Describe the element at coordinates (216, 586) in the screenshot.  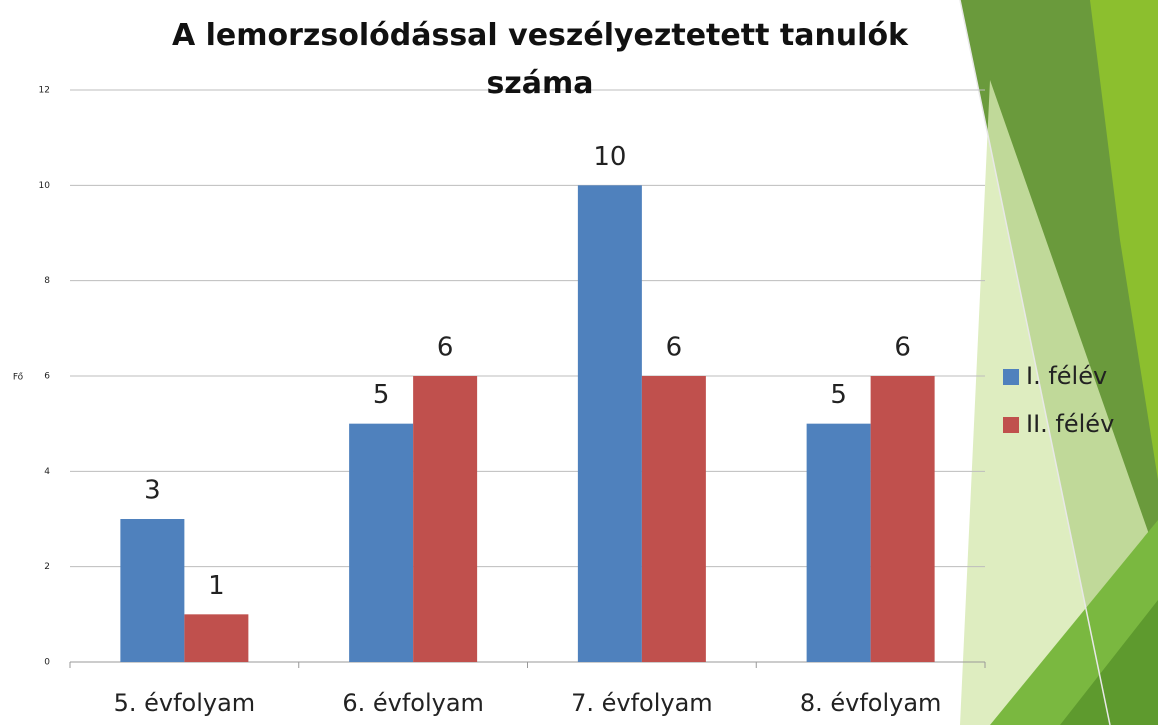
I see `value-label: 1` at that location.